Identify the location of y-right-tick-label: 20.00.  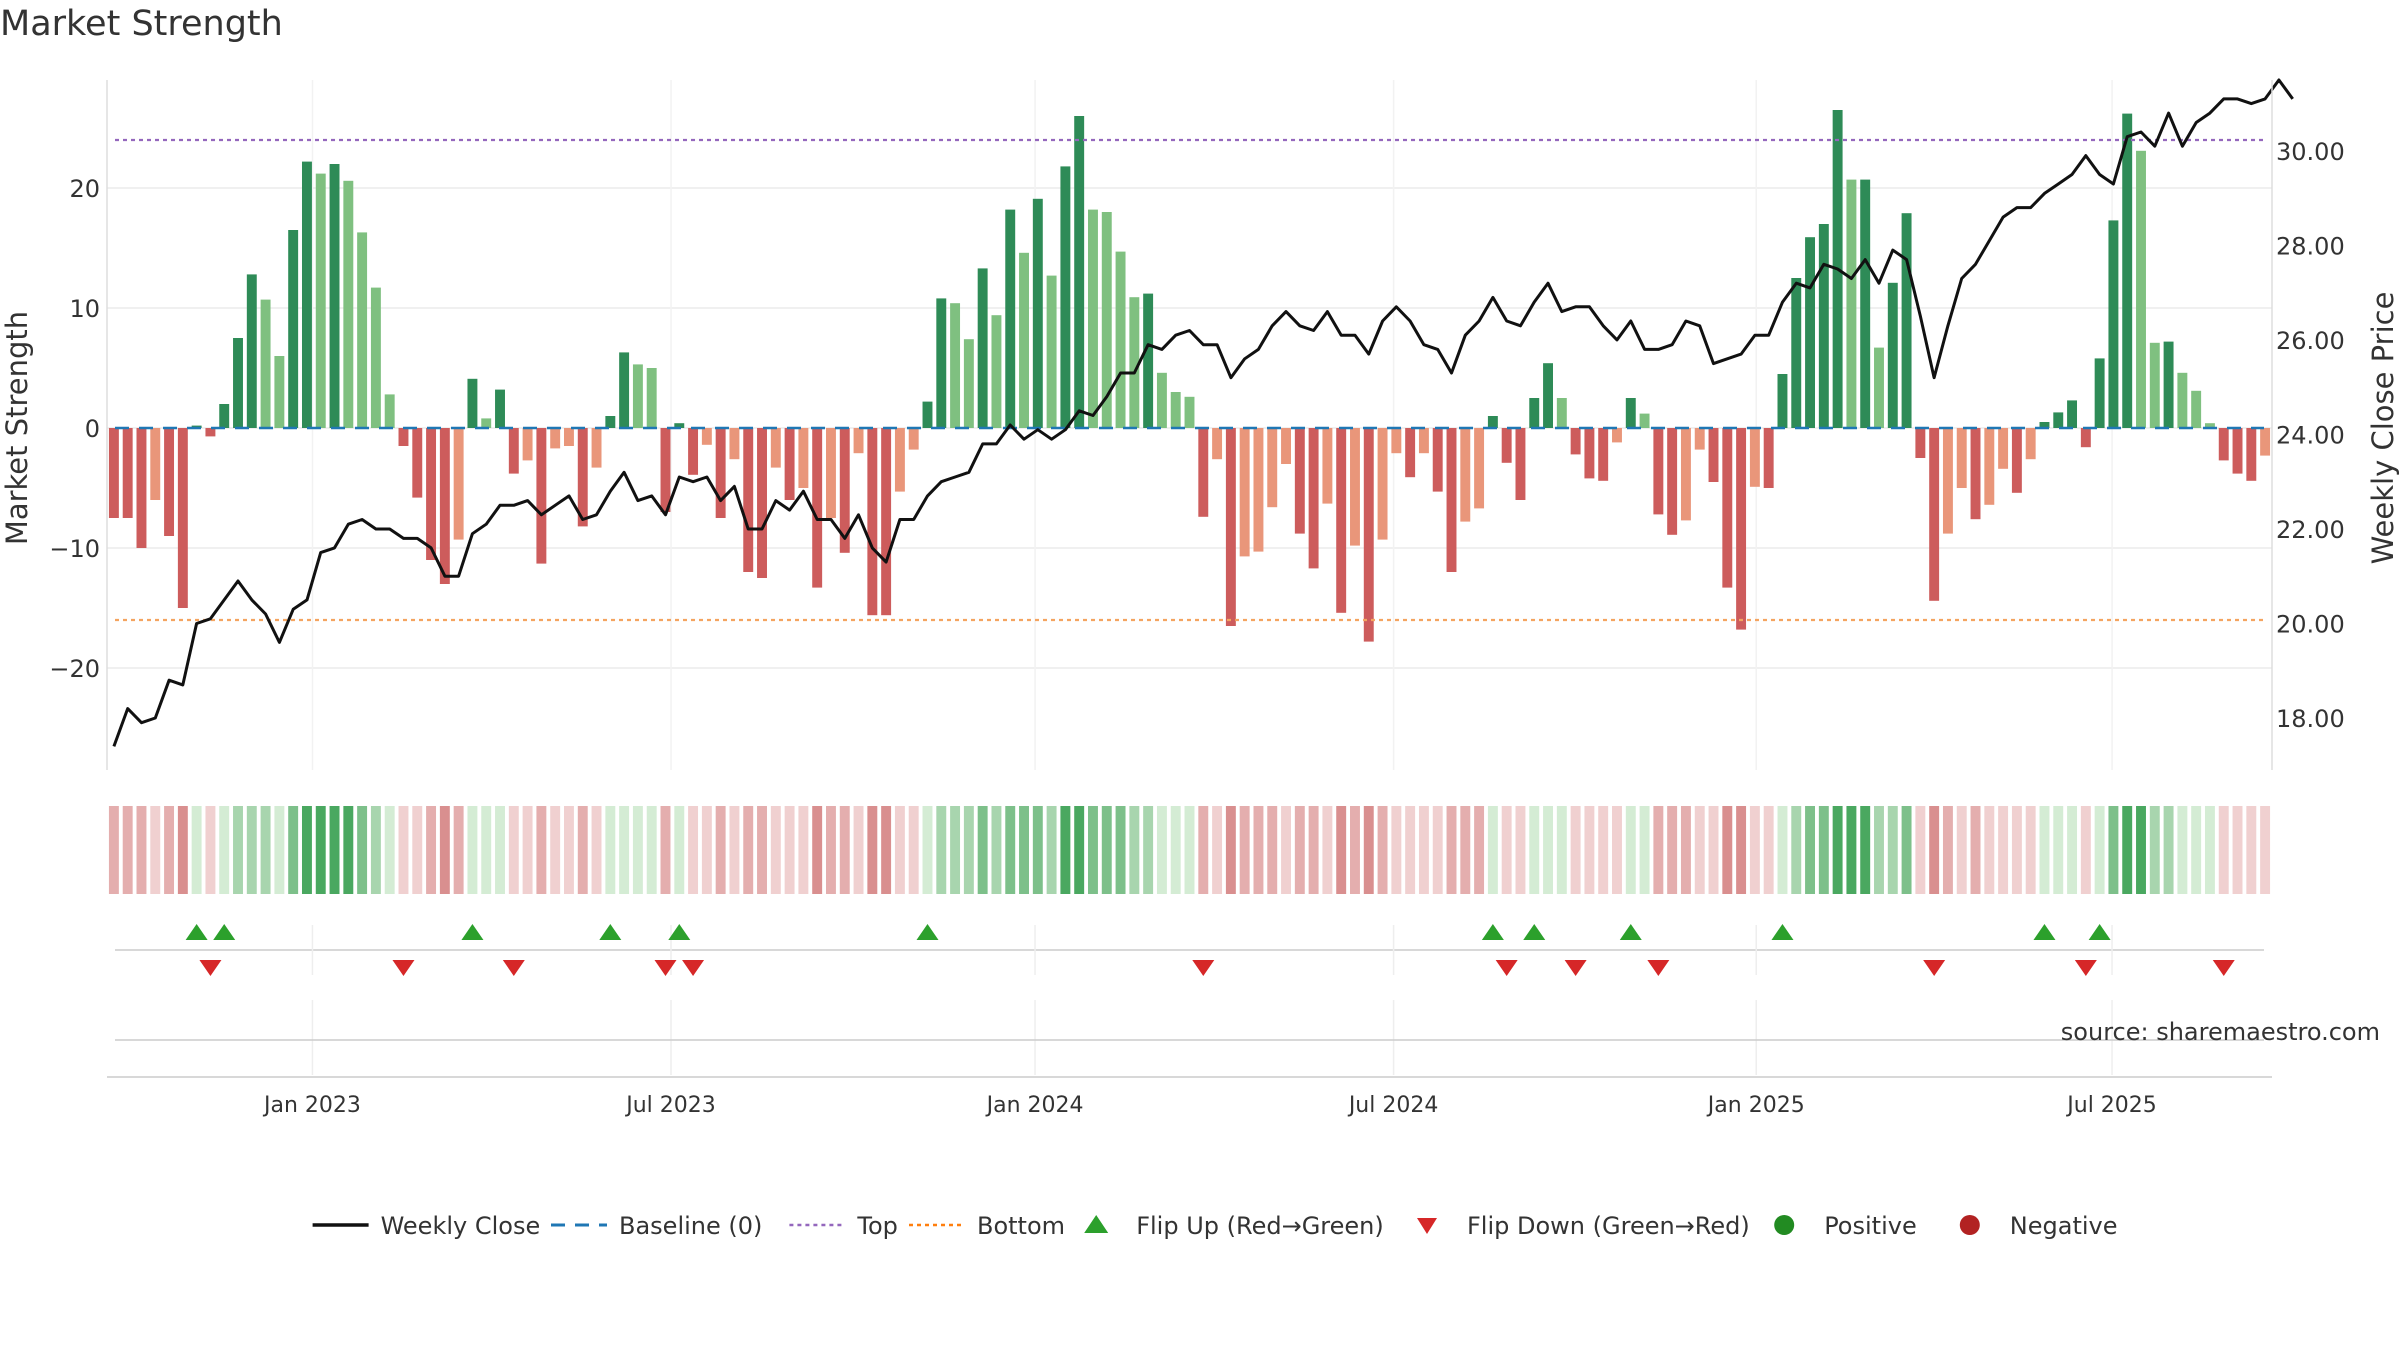
(2310, 624).